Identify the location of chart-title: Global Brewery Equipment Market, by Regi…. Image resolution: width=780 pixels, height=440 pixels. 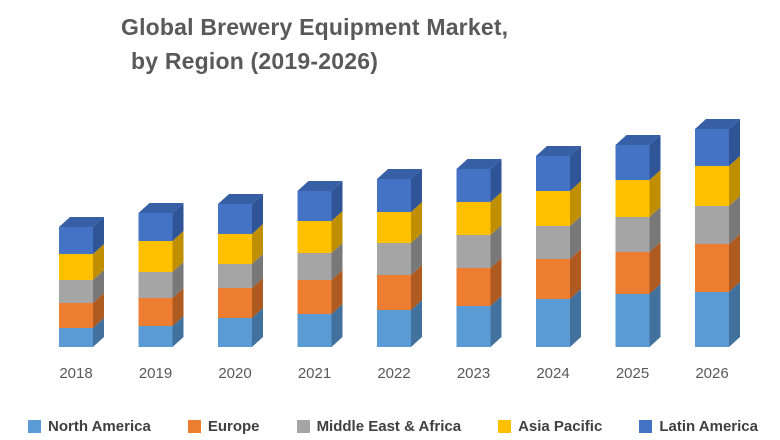
(314, 44).